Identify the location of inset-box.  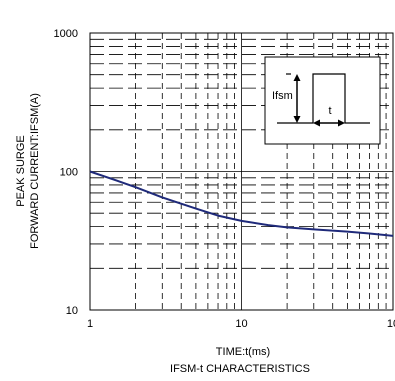
(322, 100).